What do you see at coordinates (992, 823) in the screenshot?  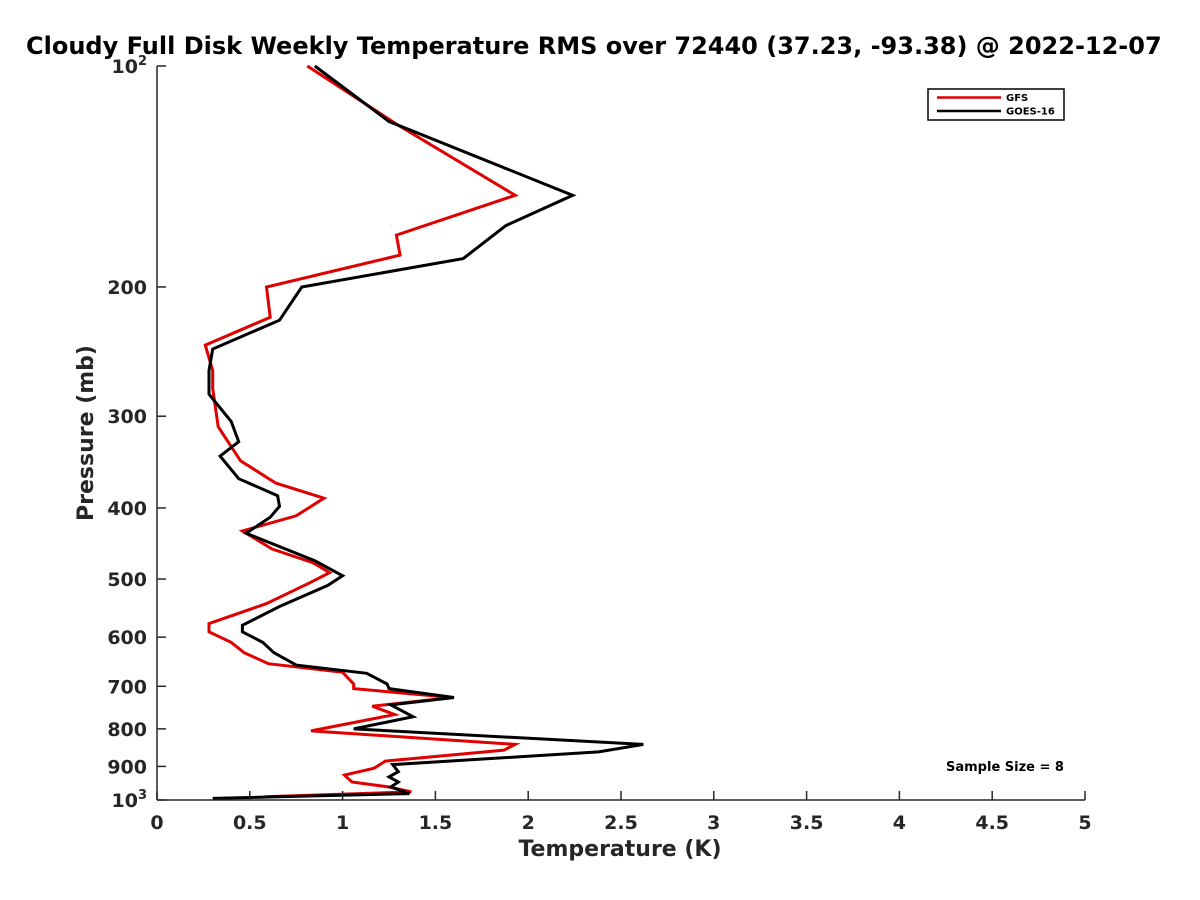 I see `x-tick-label: 4.5` at bounding box center [992, 823].